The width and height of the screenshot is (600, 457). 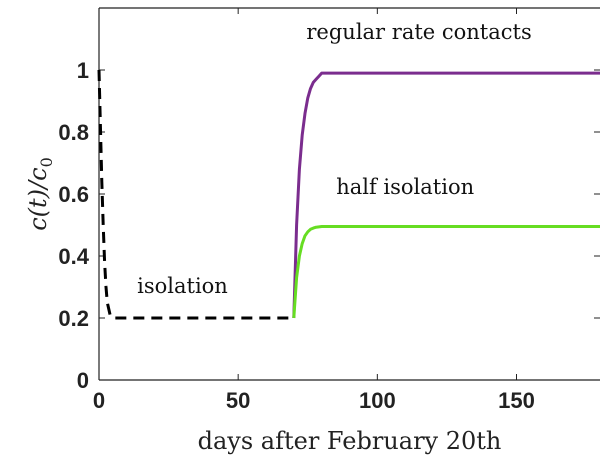 I want to click on x-axis-label: days after February 20th, so click(x=350, y=441).